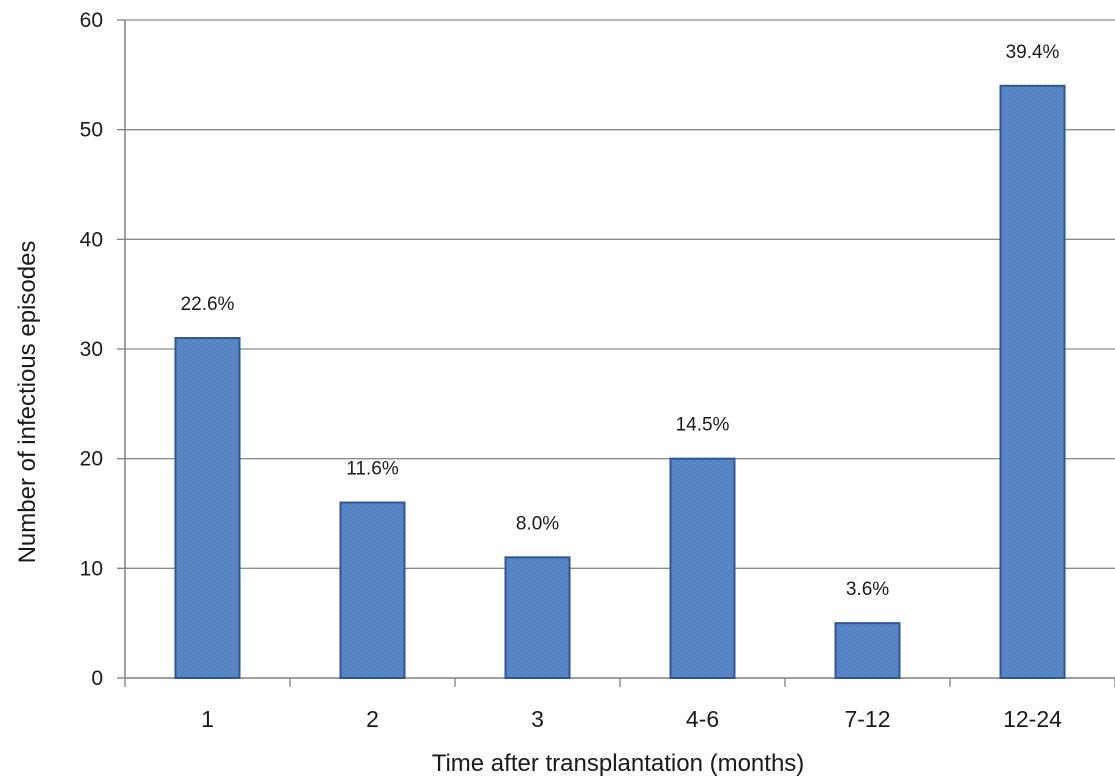  What do you see at coordinates (618, 763) in the screenshot?
I see `x-axis-title: Time after transplantation (months)` at bounding box center [618, 763].